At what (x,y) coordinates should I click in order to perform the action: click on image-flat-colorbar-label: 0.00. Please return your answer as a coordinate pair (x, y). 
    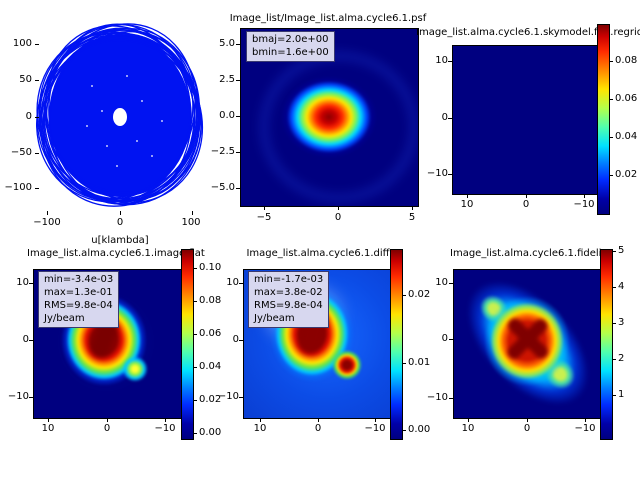
    Looking at the image, I should click on (210, 432).